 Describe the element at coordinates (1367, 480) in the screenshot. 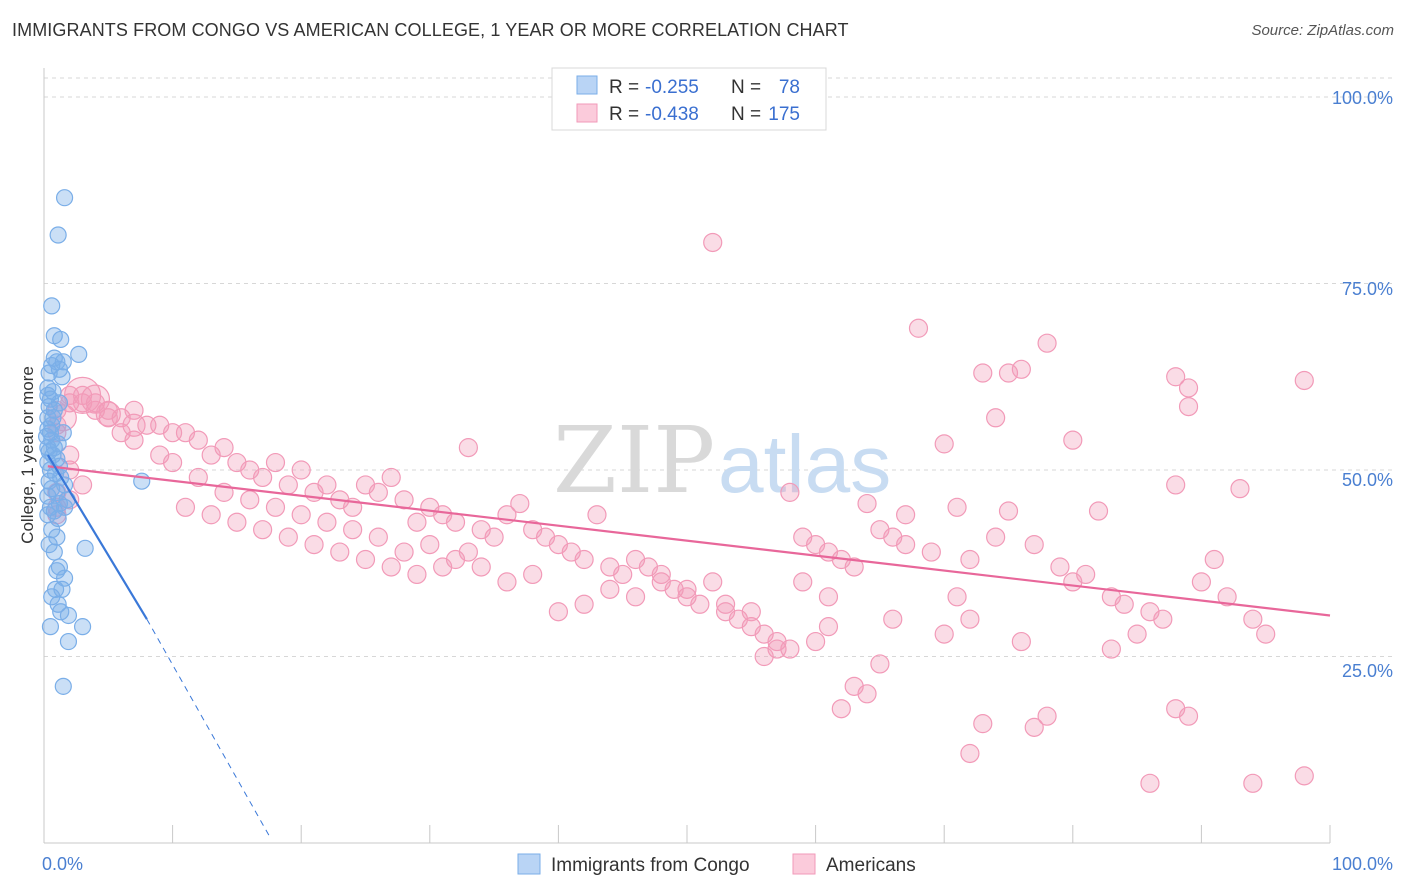

I see `y-tick-50: 50.0%` at that location.